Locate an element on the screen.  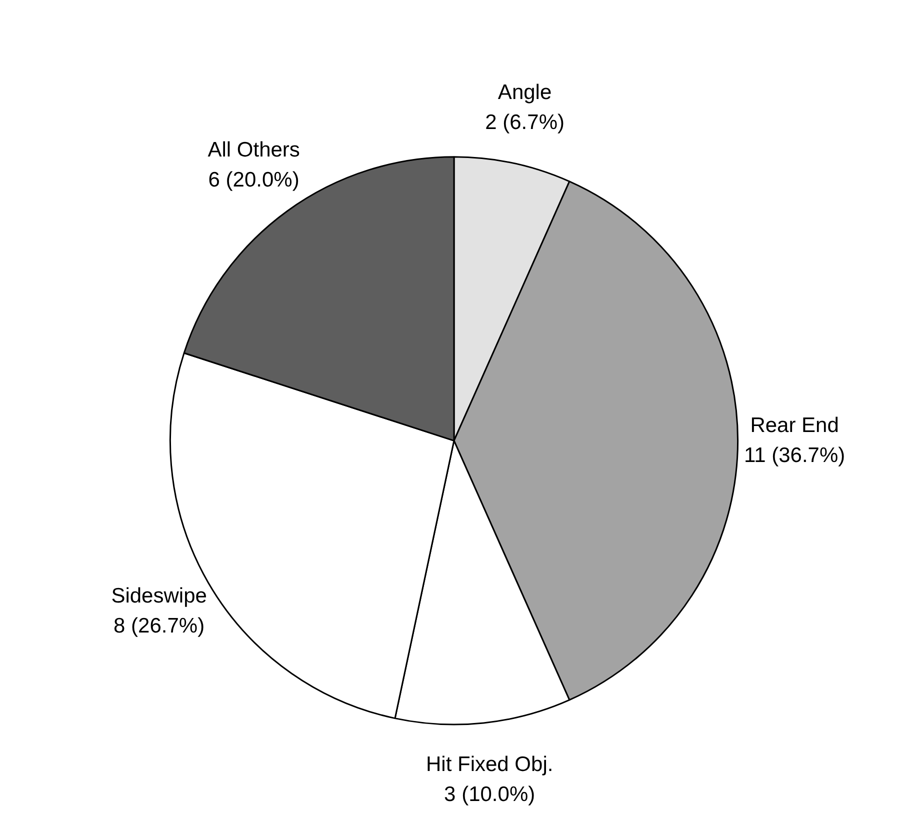
data-label: 3 (10.0%) is located at coordinates (490, 794).